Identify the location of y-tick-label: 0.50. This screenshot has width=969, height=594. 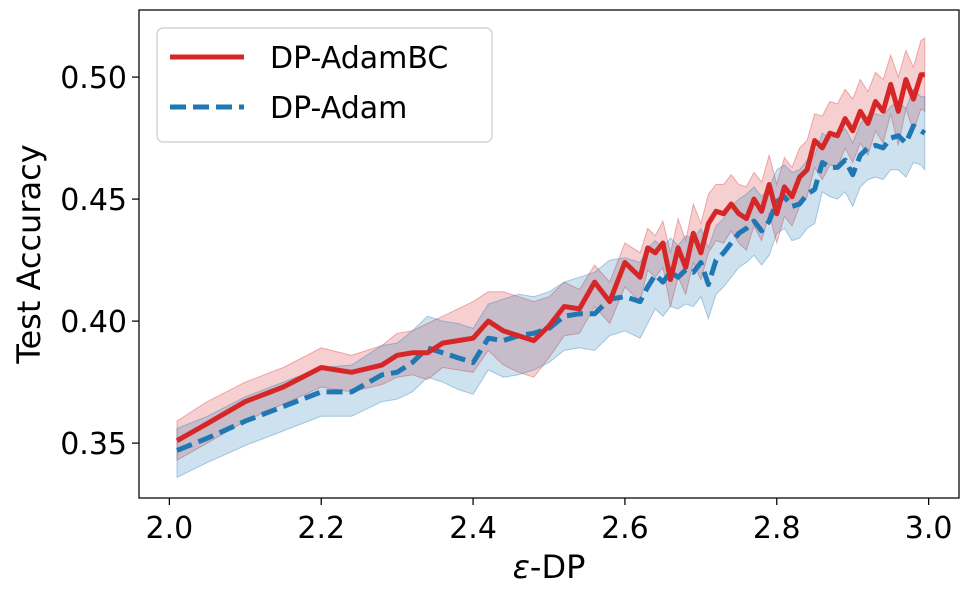
(93, 78).